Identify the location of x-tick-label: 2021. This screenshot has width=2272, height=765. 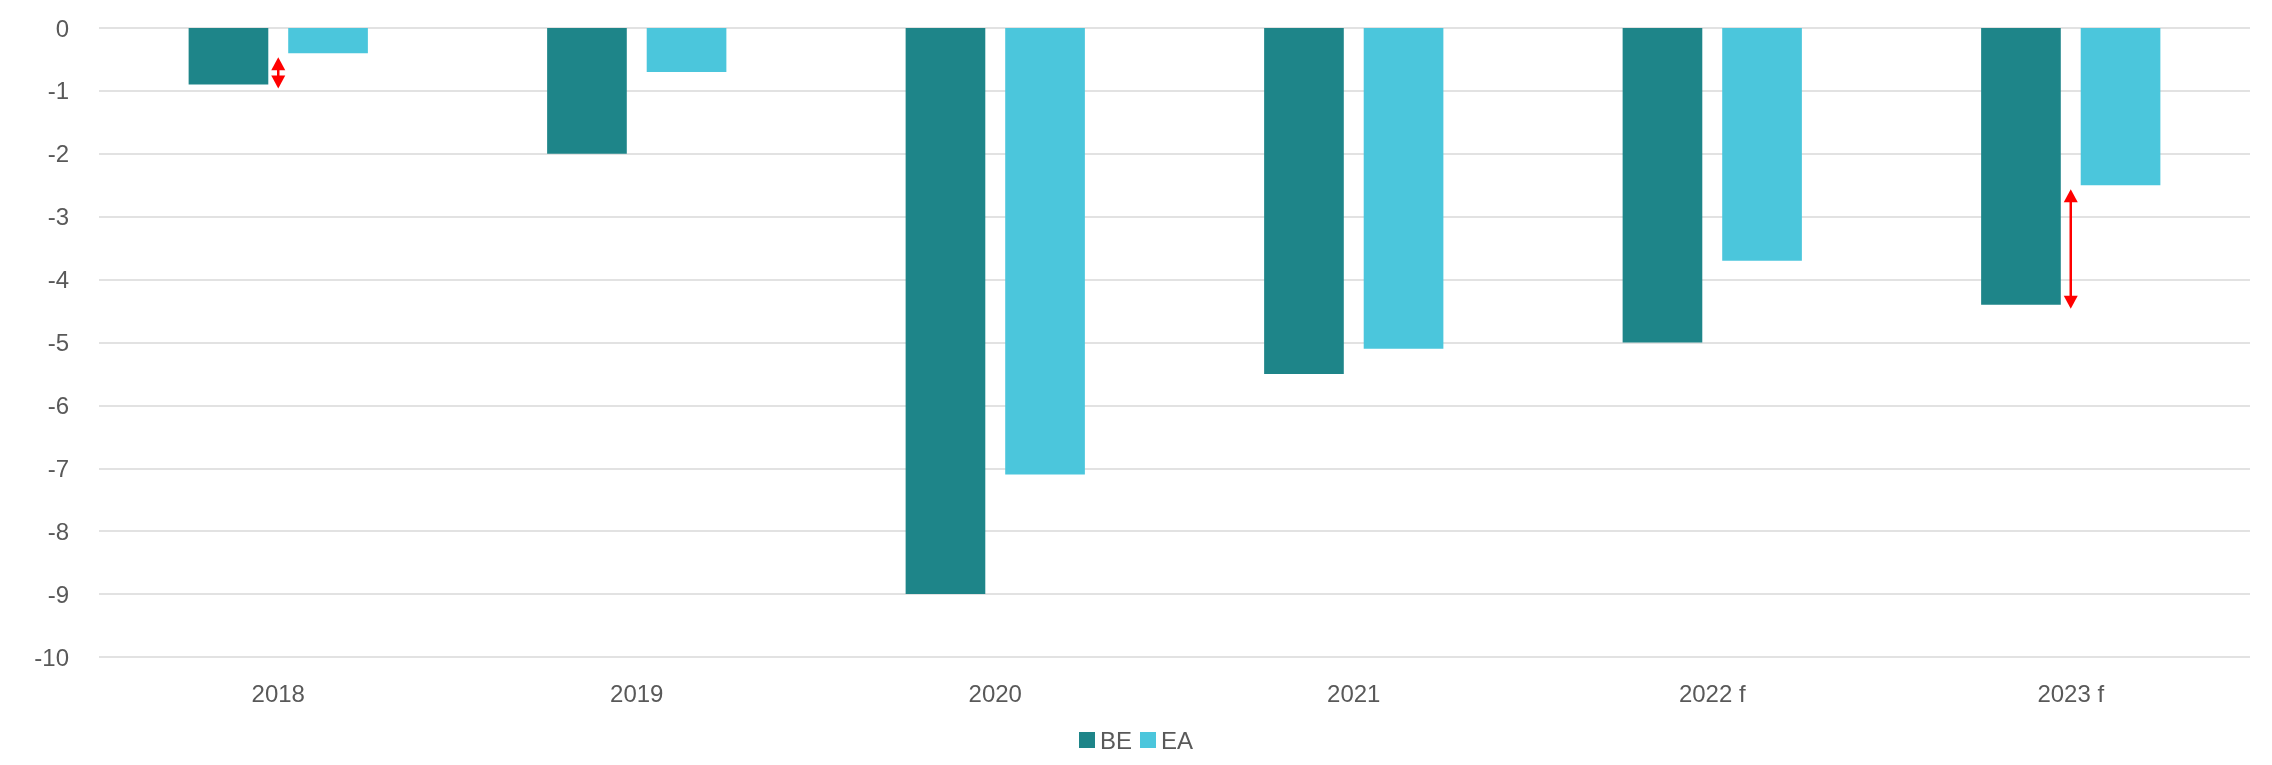
(1354, 693).